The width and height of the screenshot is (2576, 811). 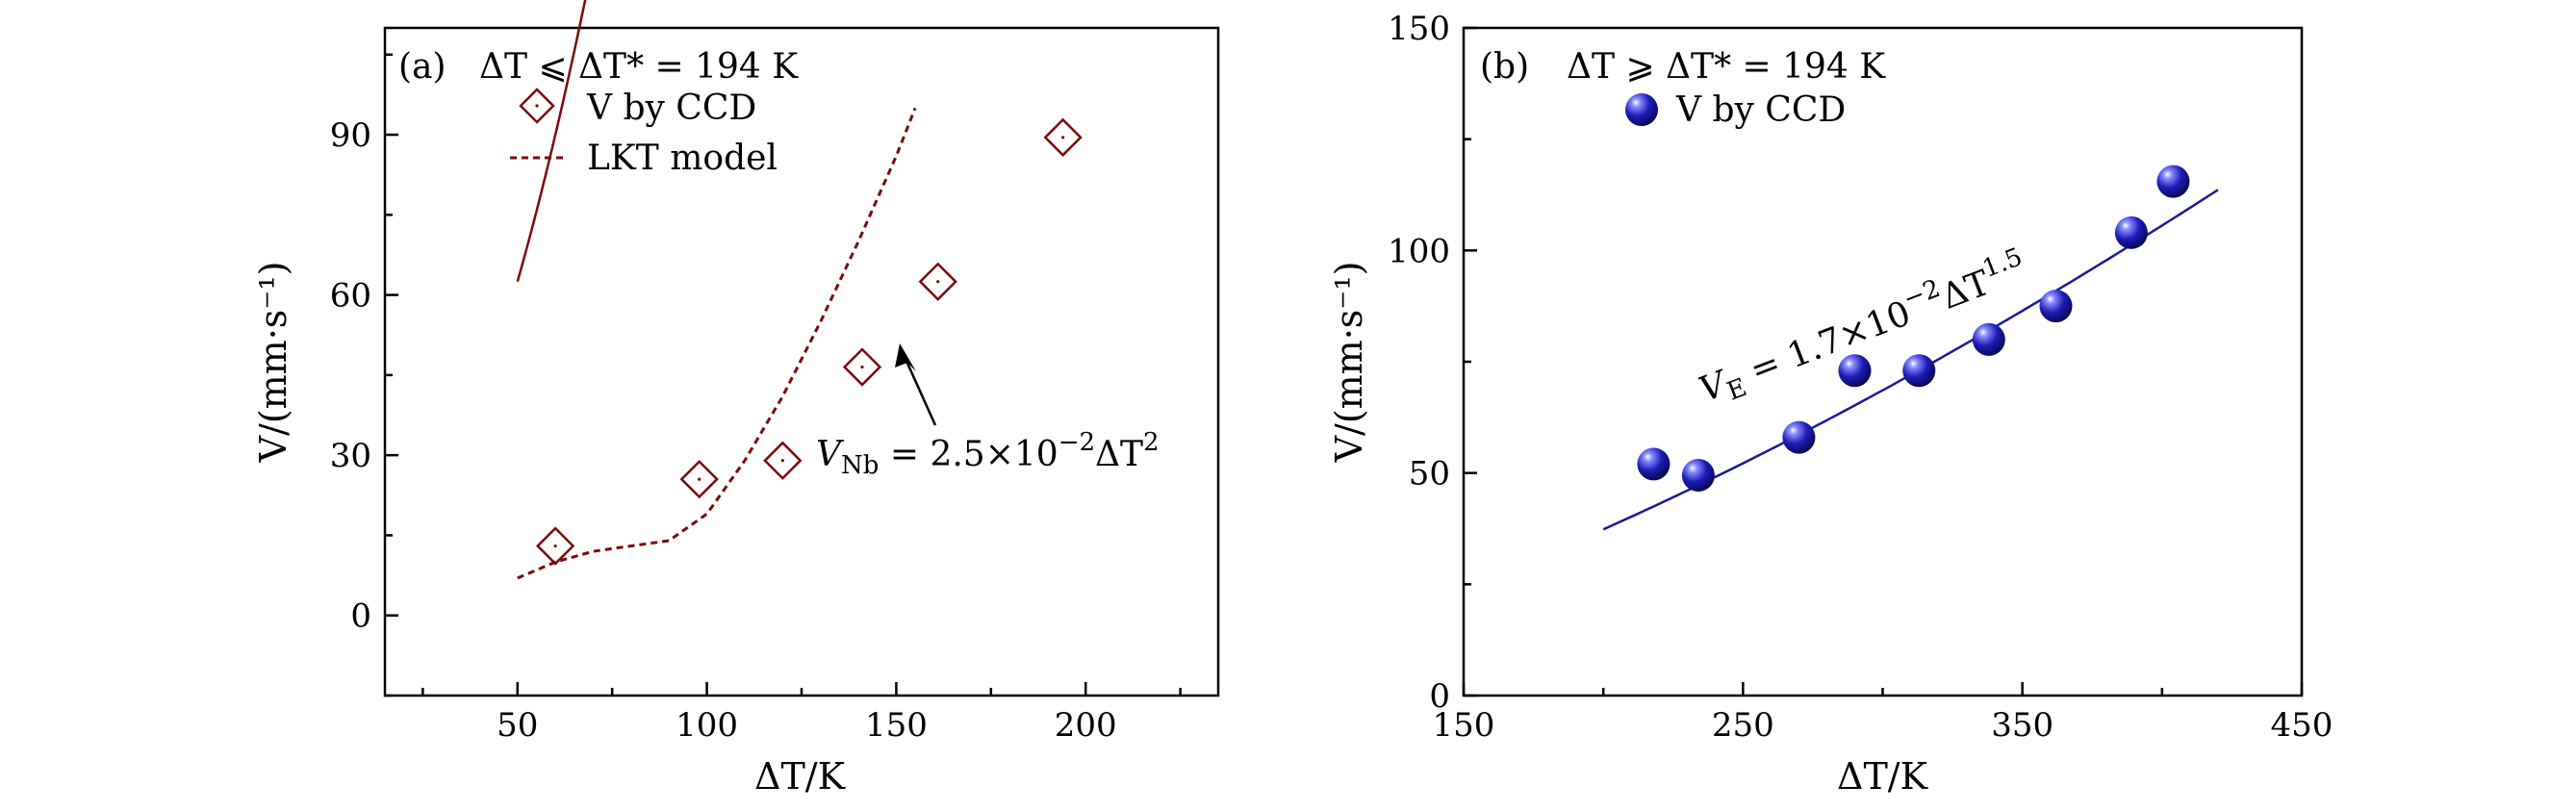 I want to click on legend-diamond-marker, so click(x=537, y=106).